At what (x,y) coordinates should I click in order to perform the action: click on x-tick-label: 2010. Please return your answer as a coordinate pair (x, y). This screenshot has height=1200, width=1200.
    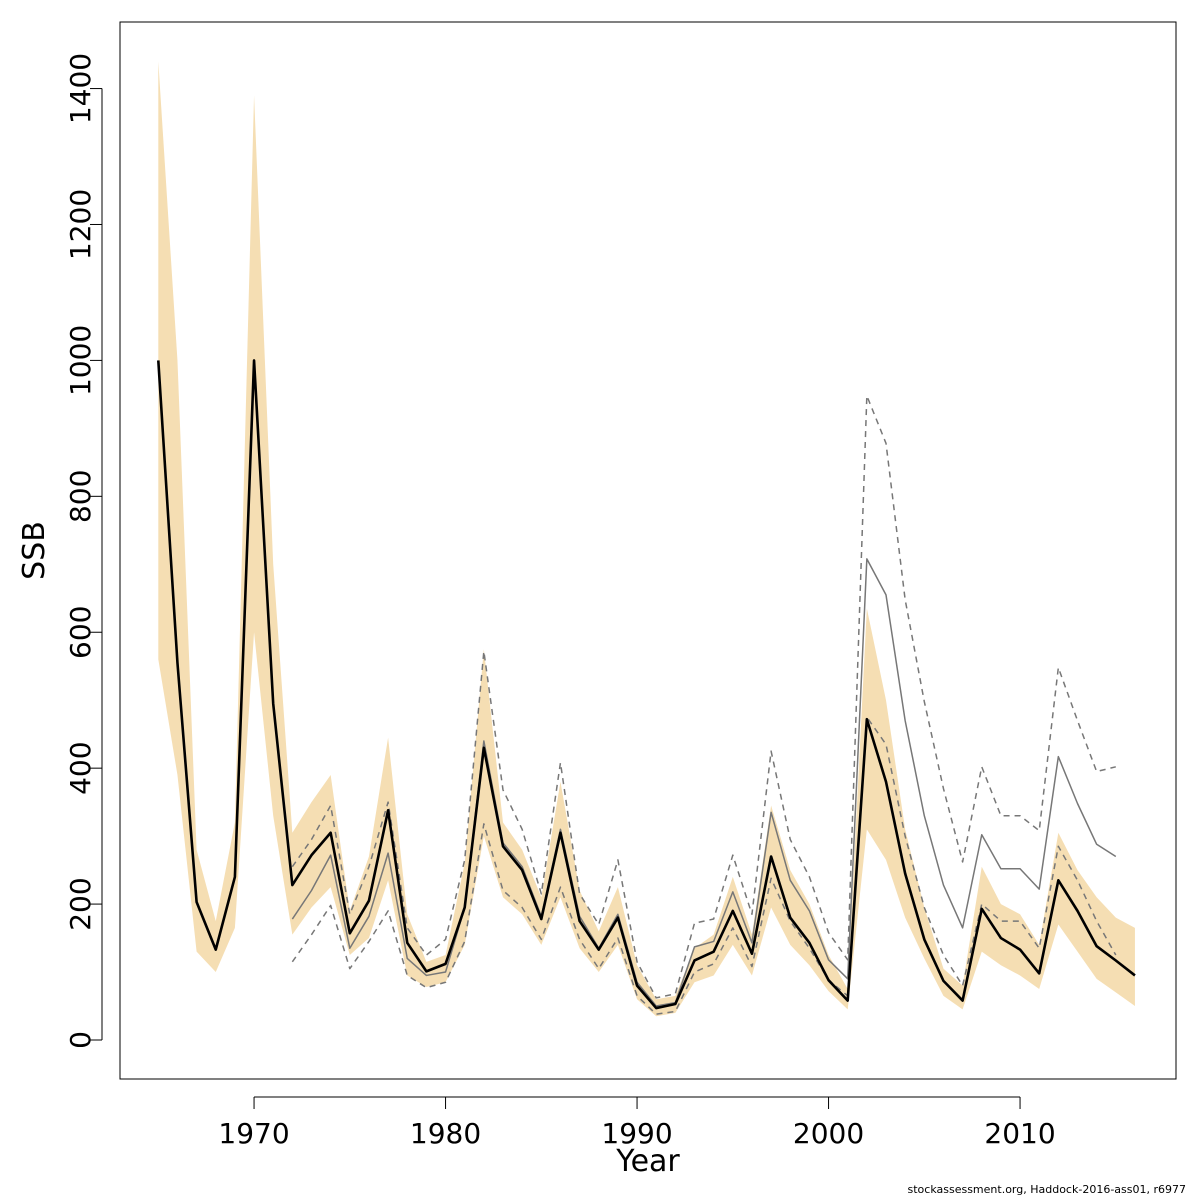
    Looking at the image, I should click on (1019, 1133).